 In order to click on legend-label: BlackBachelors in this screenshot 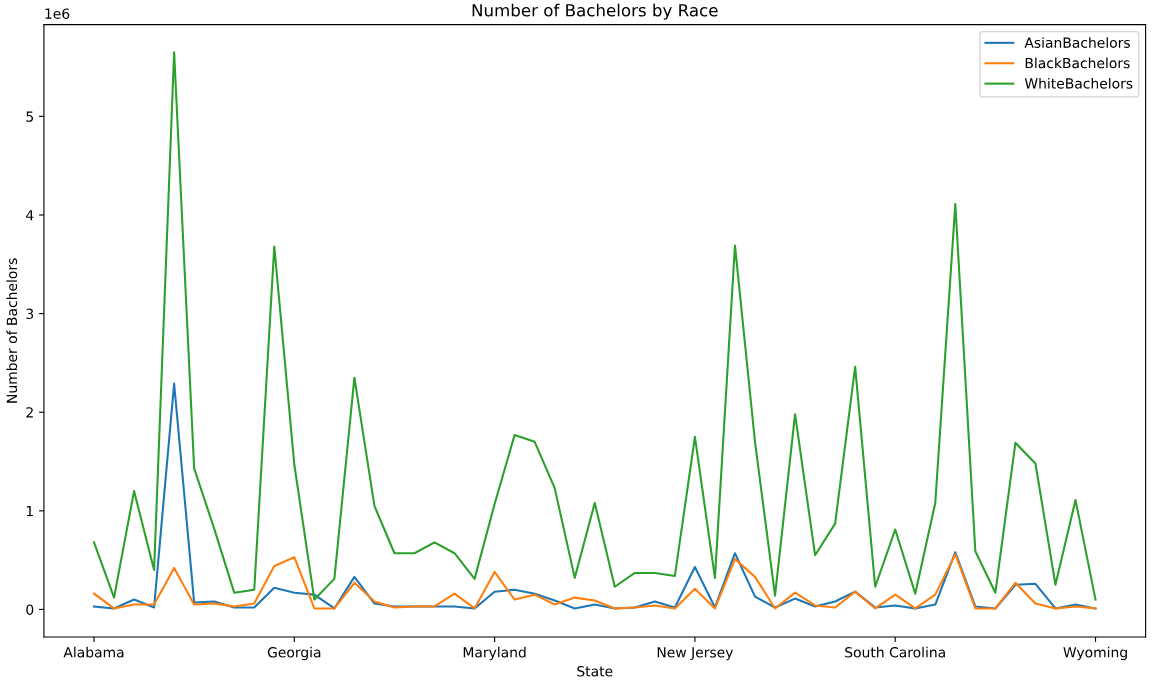, I will do `click(1077, 63)`.